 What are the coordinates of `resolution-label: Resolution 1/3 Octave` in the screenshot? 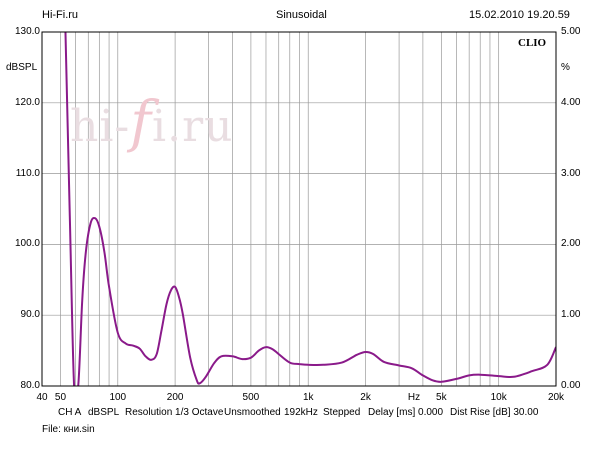 It's located at (174, 412).